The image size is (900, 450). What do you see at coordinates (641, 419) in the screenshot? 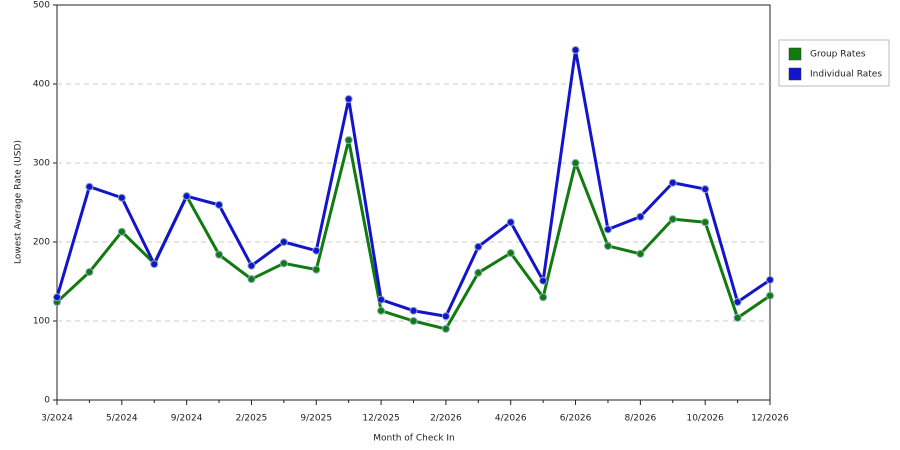
I see `x-tick-label: 8/2026` at bounding box center [641, 419].